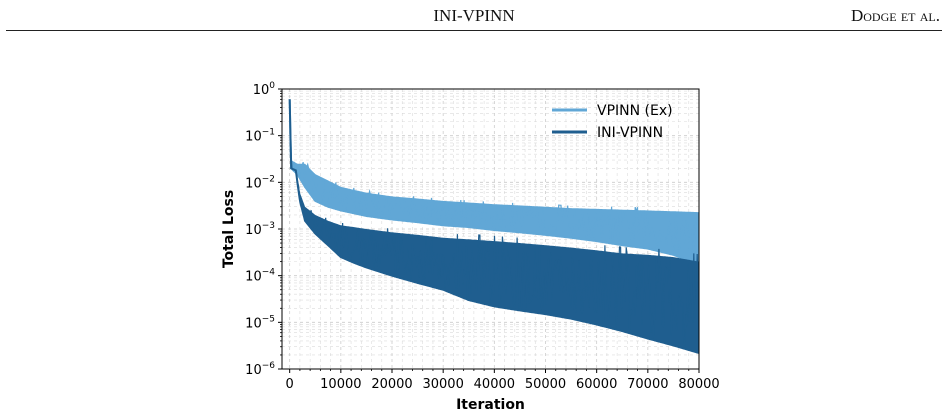  I want to click on y-tick-label: 10⁻⁵, so click(260, 322).